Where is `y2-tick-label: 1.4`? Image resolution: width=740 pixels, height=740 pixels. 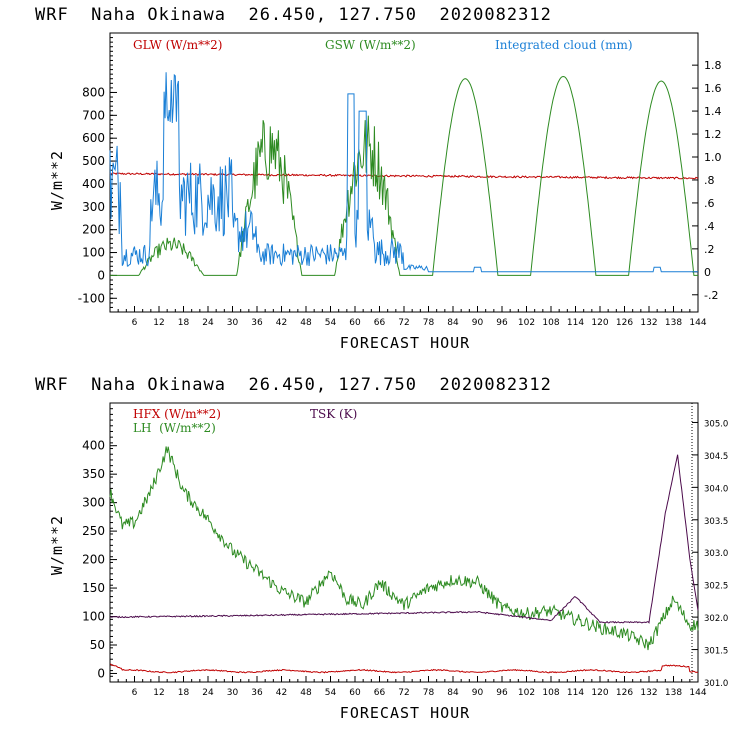
y2-tick-label: 1.4 is located at coordinates (713, 111).